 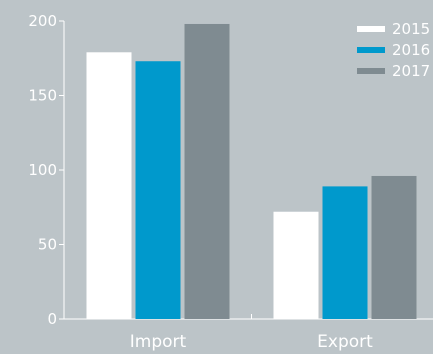 I want to click on legend-swatch-2017, so click(x=371, y=71).